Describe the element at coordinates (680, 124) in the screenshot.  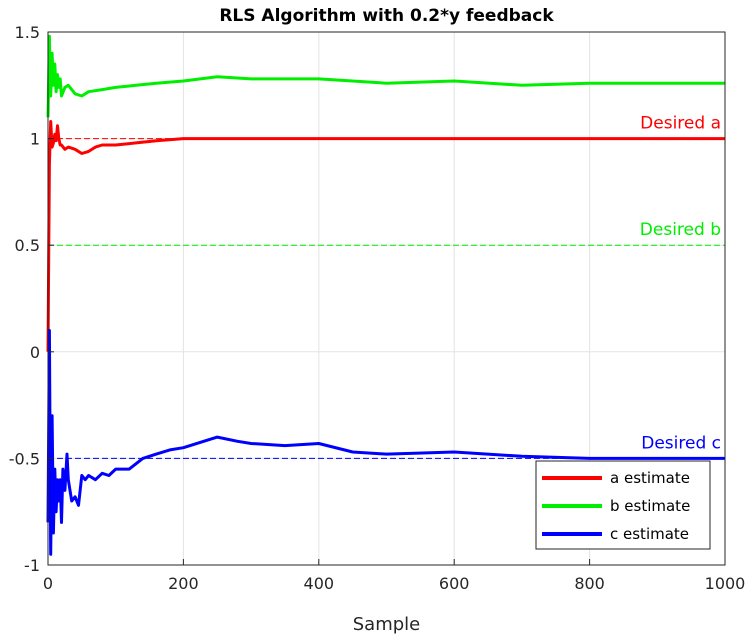
I see `reference-label: Desired a` at that location.